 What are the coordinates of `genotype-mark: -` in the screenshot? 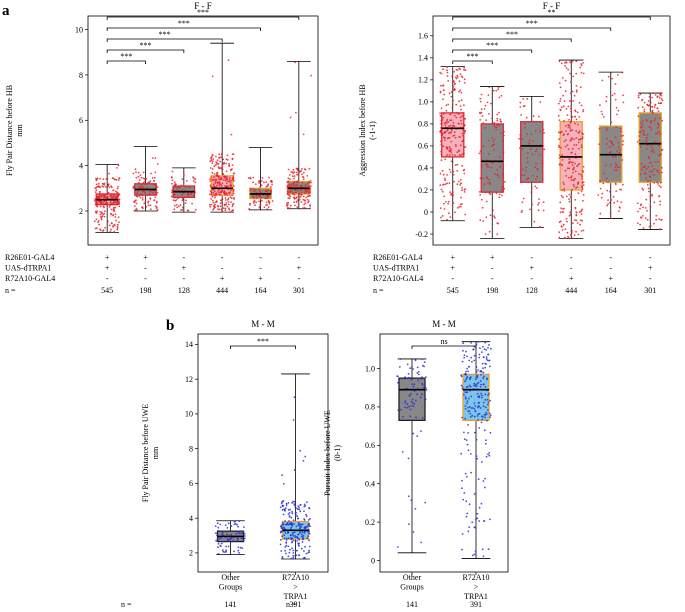 It's located at (531, 257).